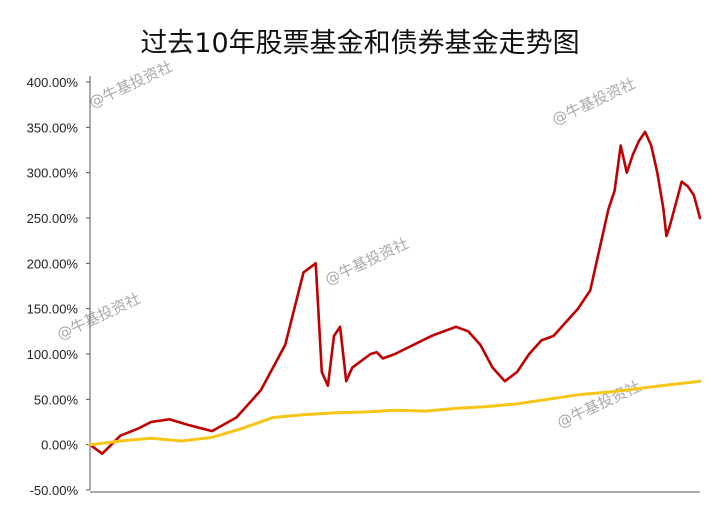 This screenshot has width=720, height=505. I want to click on y-tick-label: 350.00%, so click(53, 127).